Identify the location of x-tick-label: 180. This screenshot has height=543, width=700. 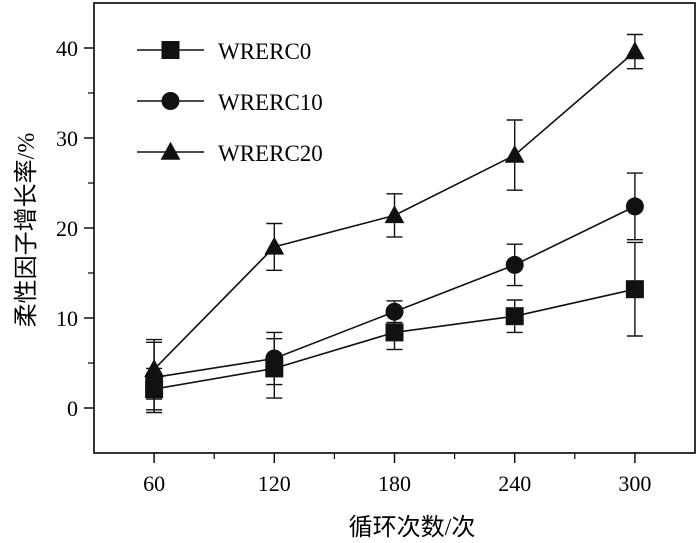
(394, 483).